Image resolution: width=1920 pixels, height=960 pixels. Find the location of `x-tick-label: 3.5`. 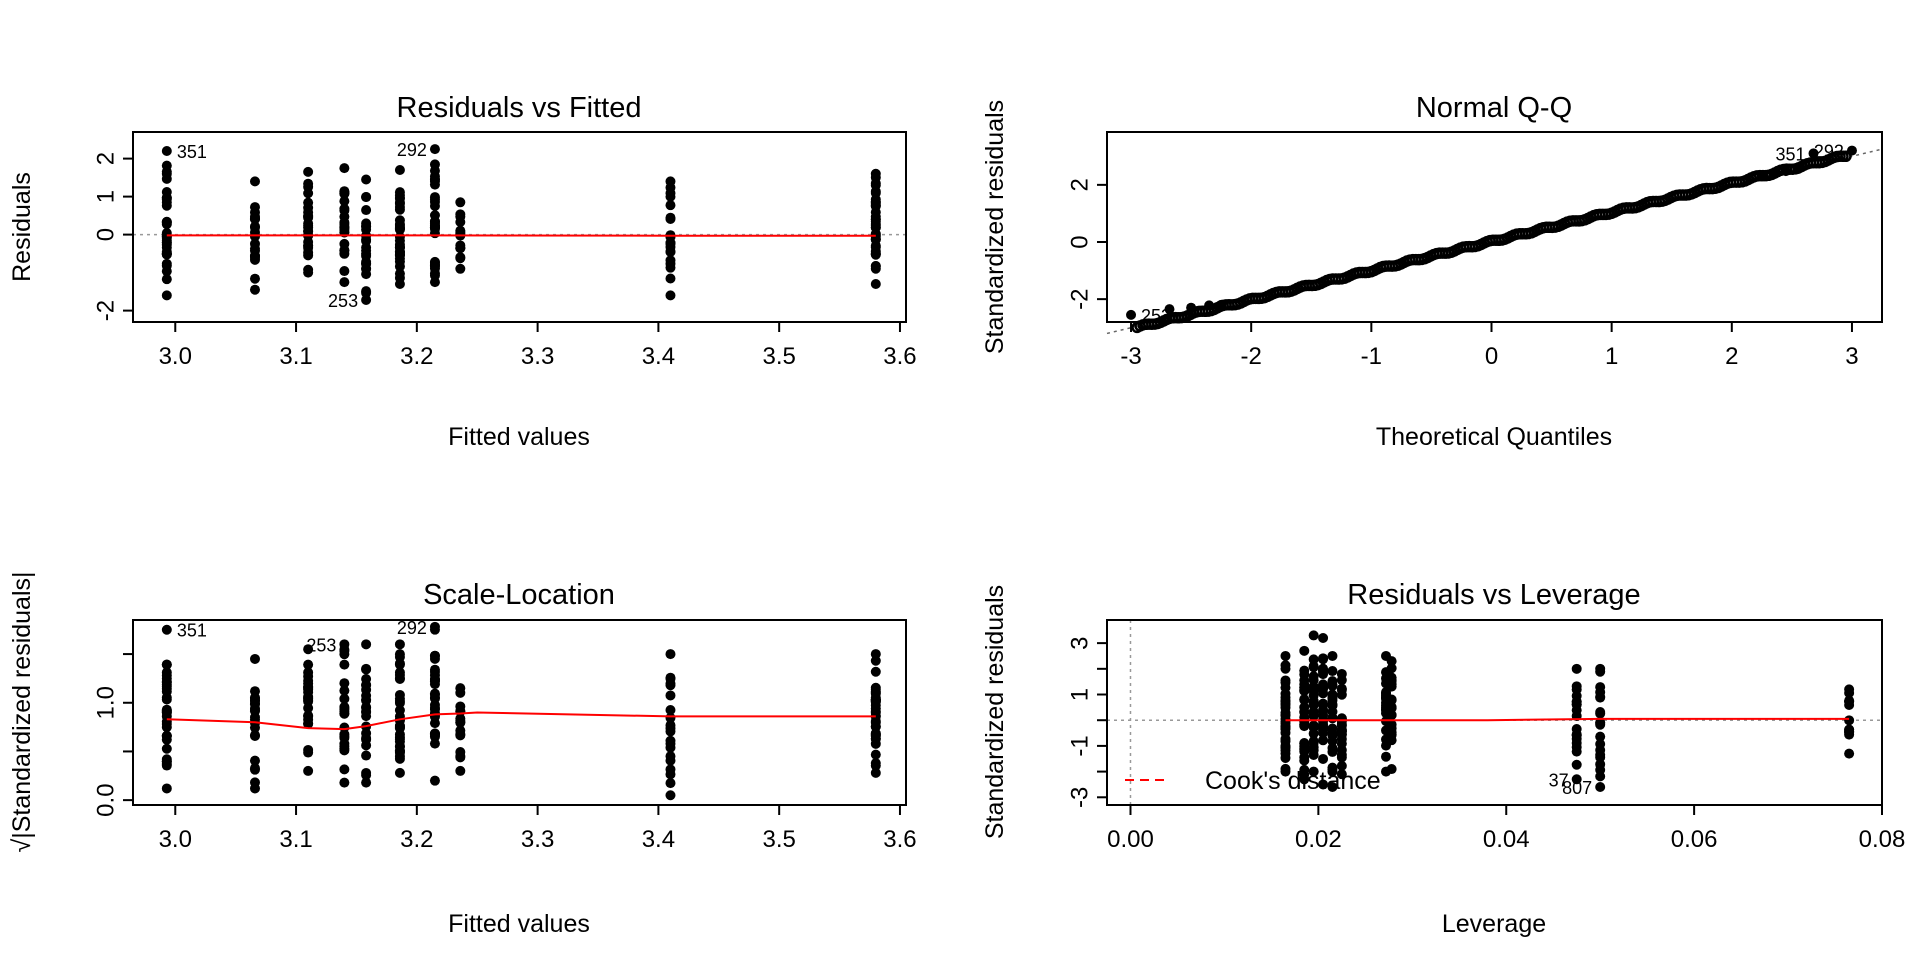

x-tick-label: 3.5 is located at coordinates (778, 356).